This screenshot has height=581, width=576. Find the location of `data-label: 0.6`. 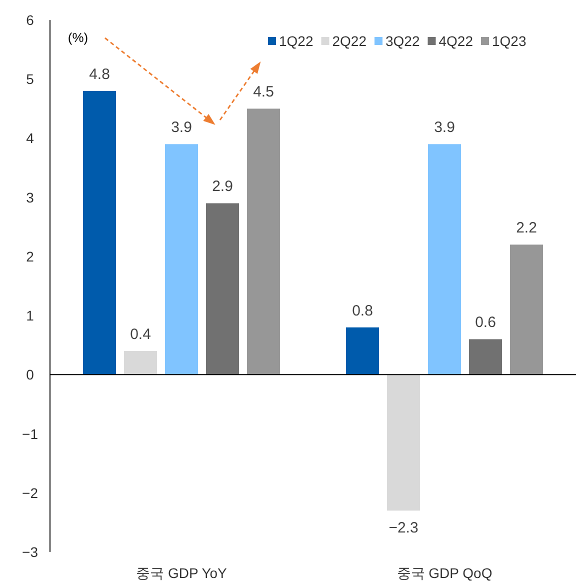

data-label: 0.6 is located at coordinates (485, 323).